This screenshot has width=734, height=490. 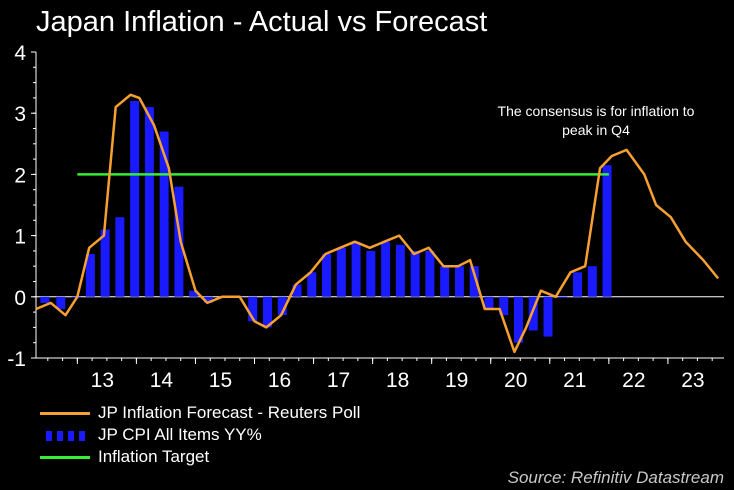 I want to click on chart-title: Japan Inflation - Actual vs Forecast, so click(x=262, y=22).